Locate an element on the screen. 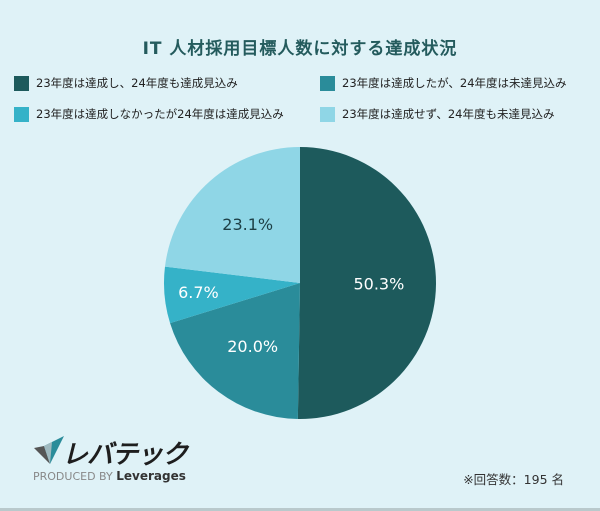 The image size is (600, 511). brand-name: レバテック is located at coordinates (125, 455).